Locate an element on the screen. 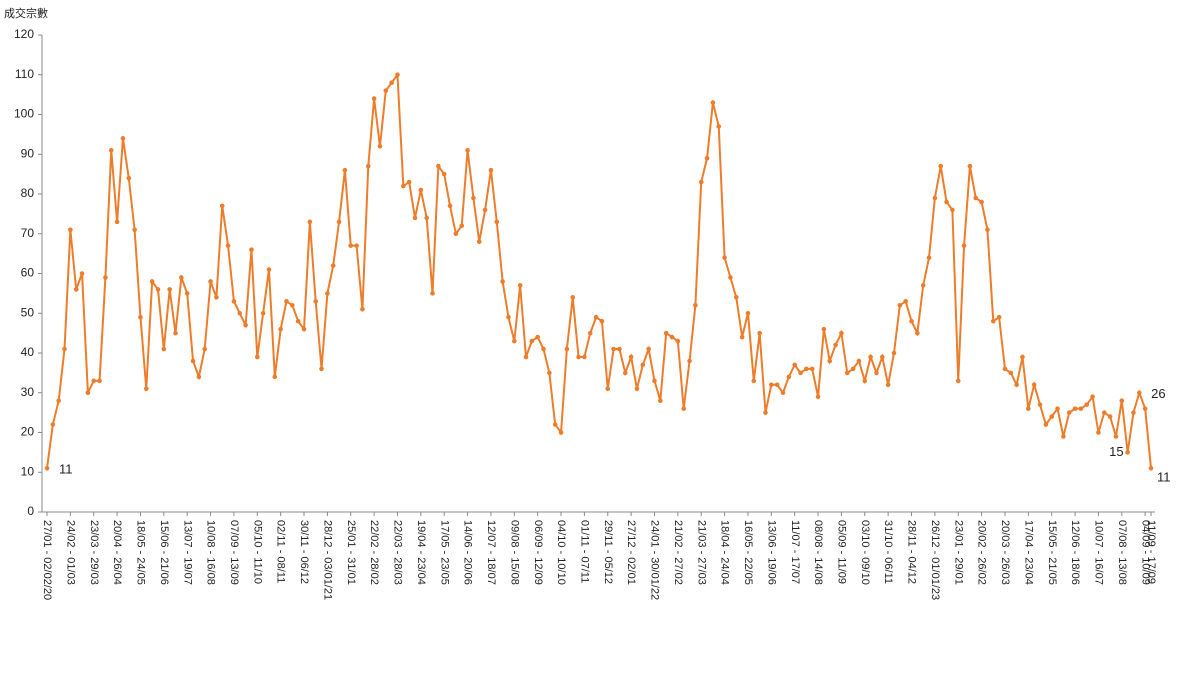  x-tick-label: 13/06 - 19/06 is located at coordinates (771, 552).